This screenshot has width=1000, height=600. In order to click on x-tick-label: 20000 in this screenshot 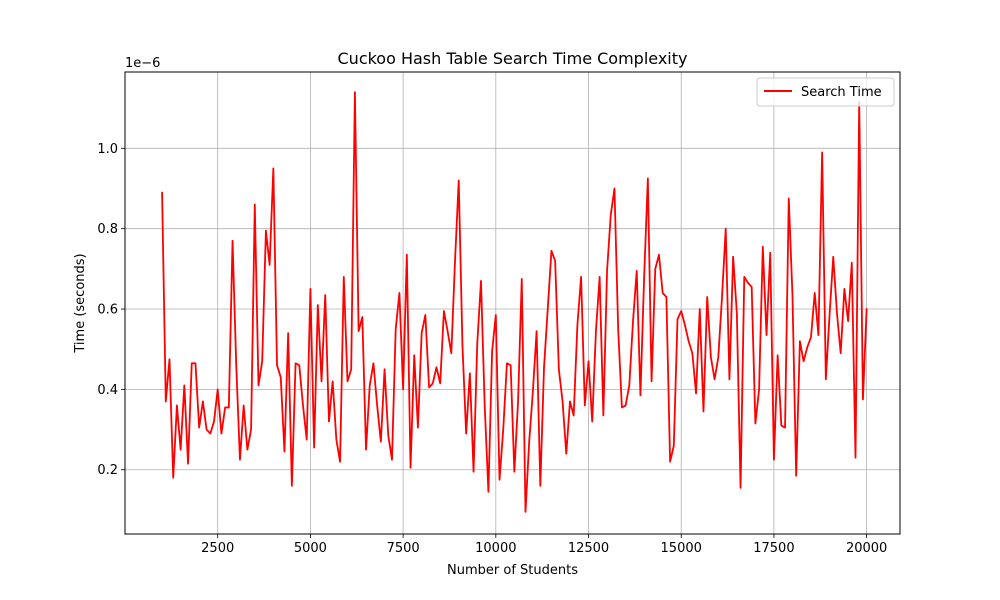, I will do `click(866, 548)`.